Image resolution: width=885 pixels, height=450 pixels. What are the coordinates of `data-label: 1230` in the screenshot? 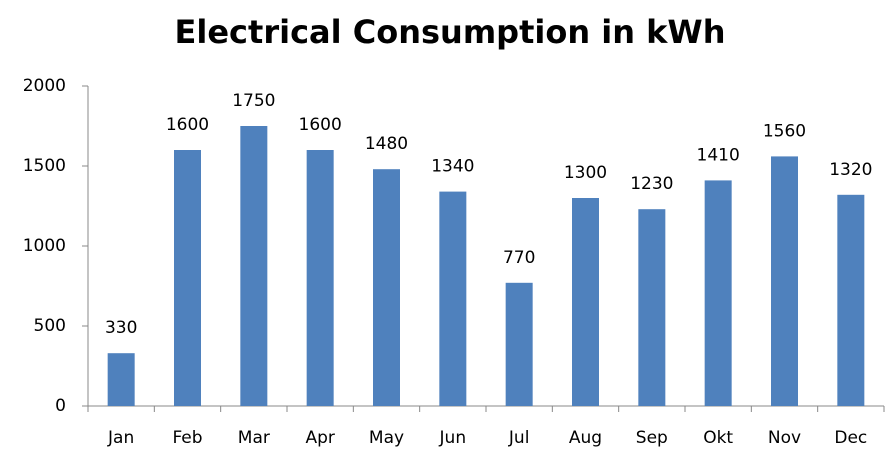 It's located at (651, 184).